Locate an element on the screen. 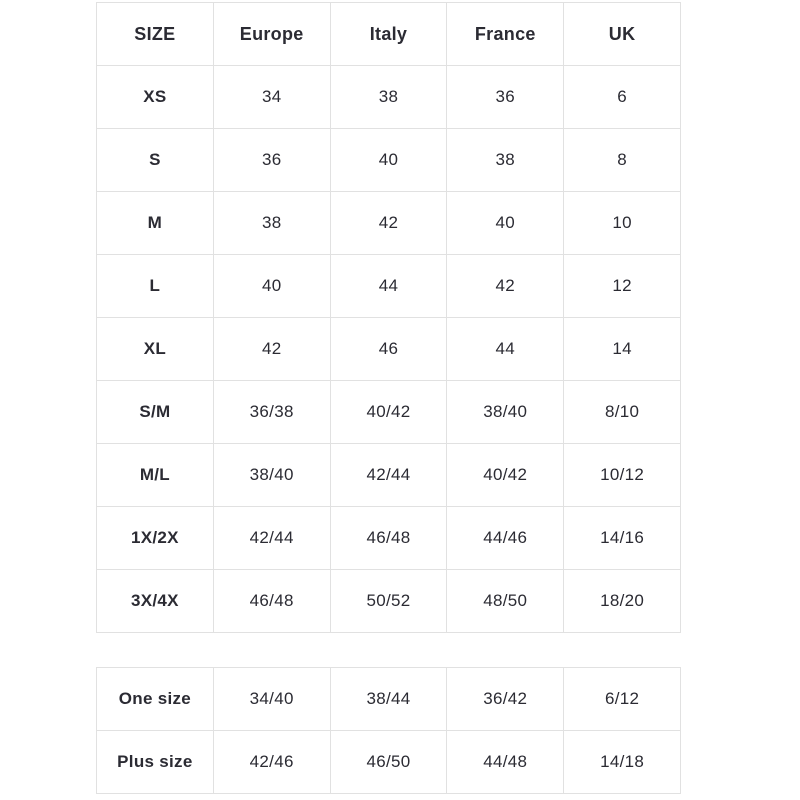  table-cell: 34 is located at coordinates (271, 97).